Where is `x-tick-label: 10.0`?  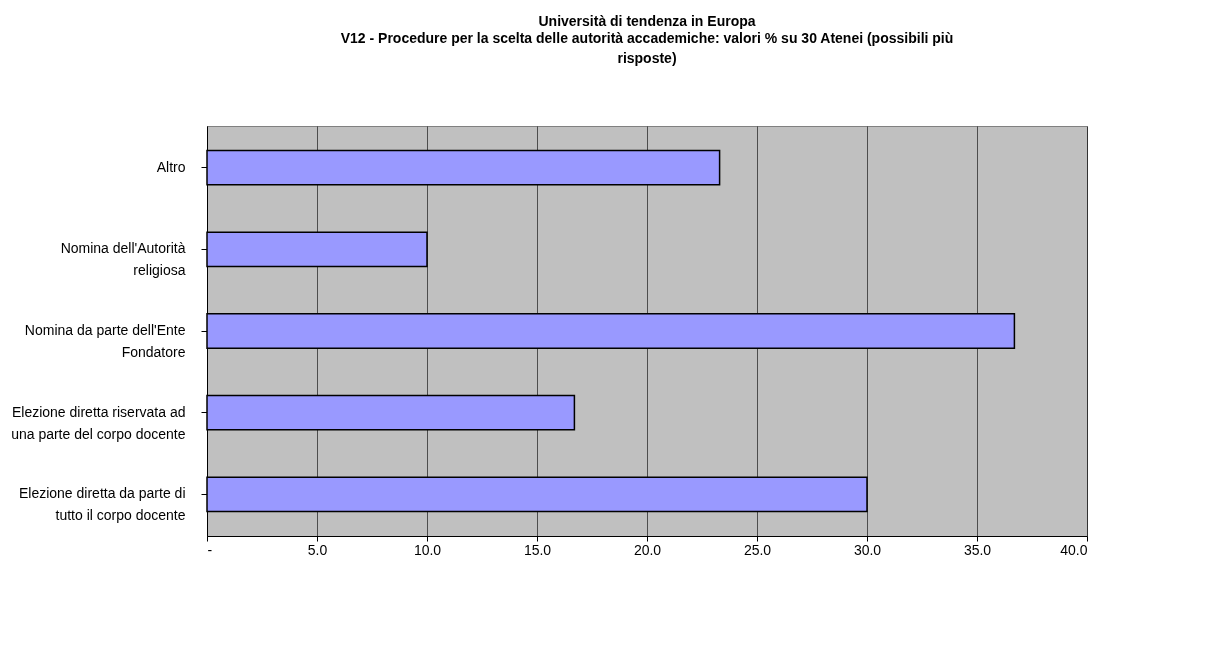 x-tick-label: 10.0 is located at coordinates (427, 549).